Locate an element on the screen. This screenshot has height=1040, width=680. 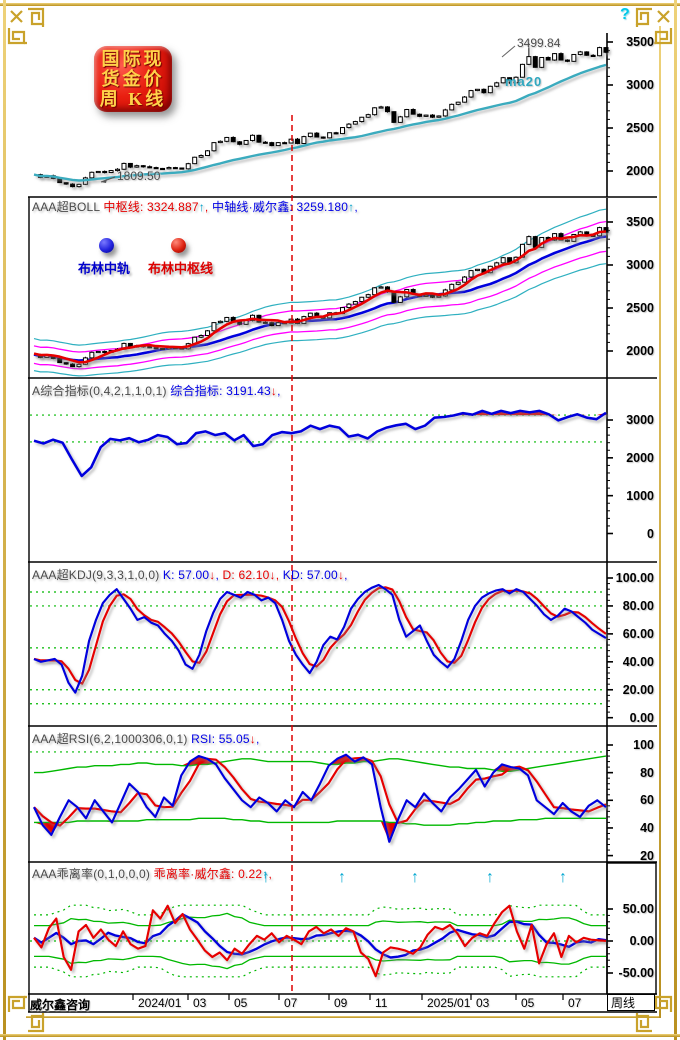
y-axis-label: 50.00 is located at coordinates (638, 909).